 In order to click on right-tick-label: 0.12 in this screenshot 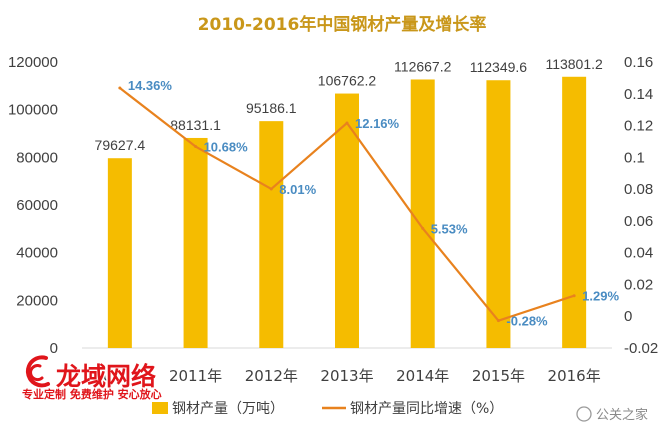, I will do `click(638, 126)`.